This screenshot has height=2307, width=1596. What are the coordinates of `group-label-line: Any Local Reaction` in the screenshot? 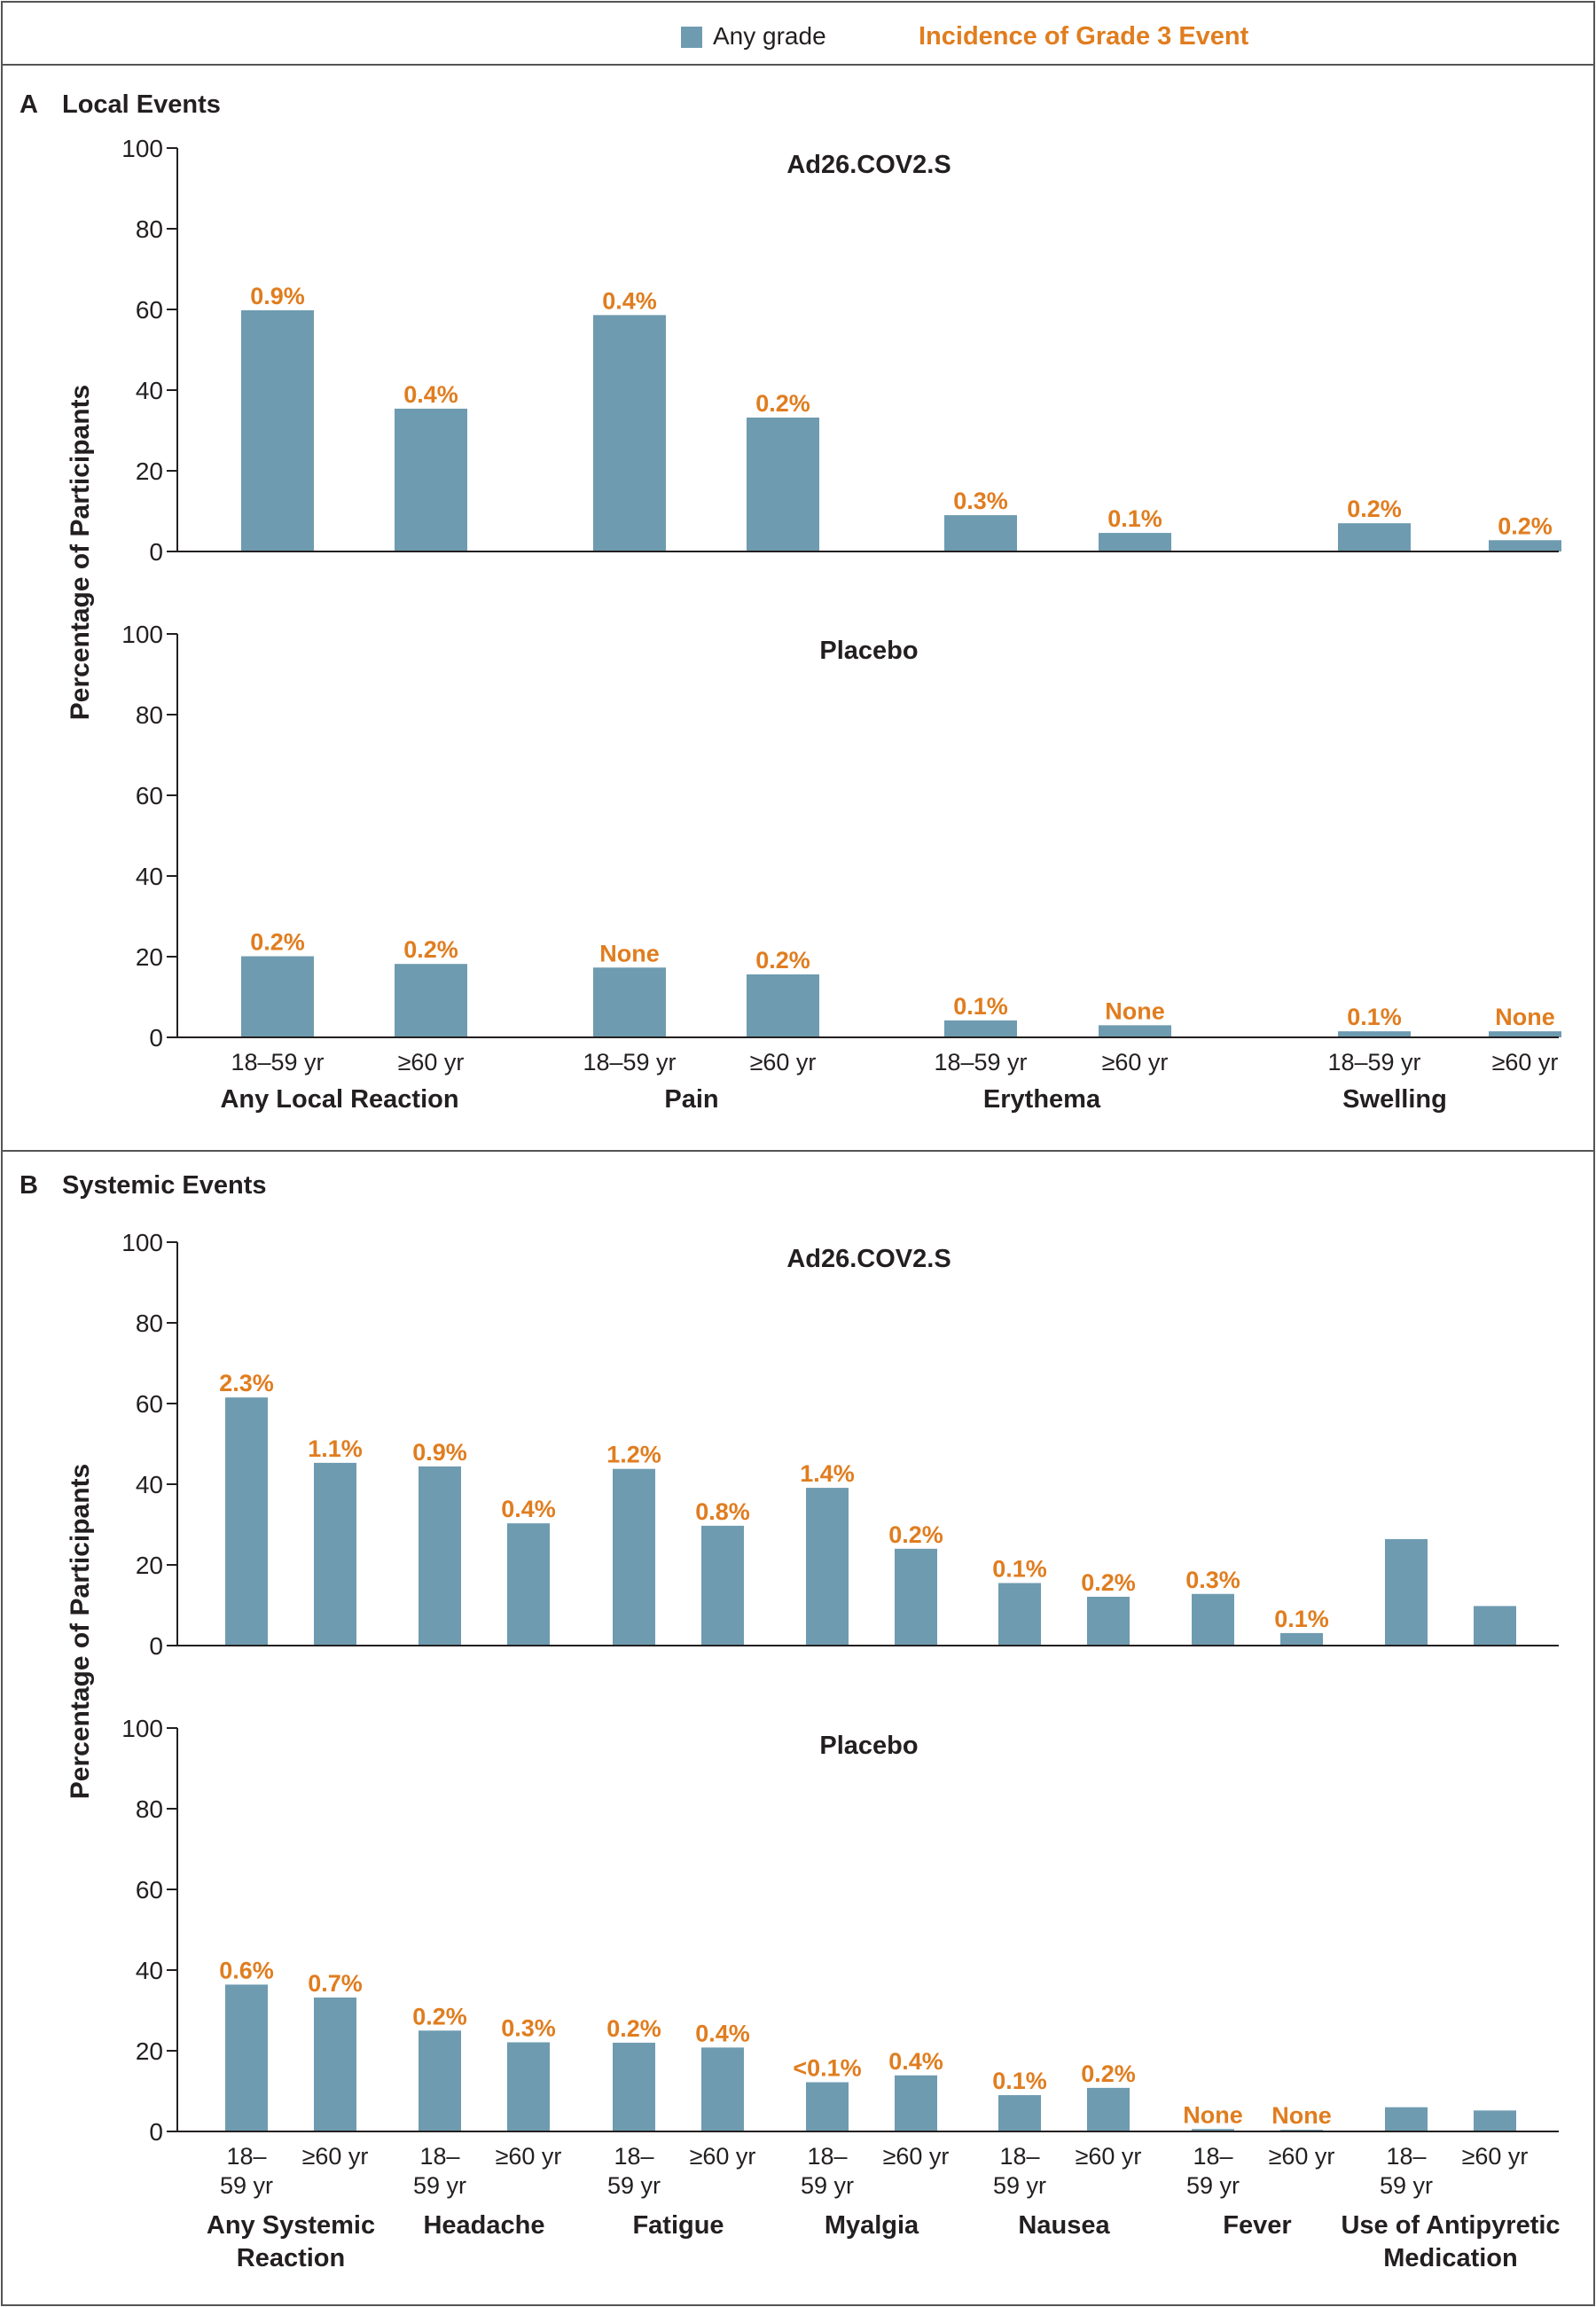 It's located at (339, 1099).